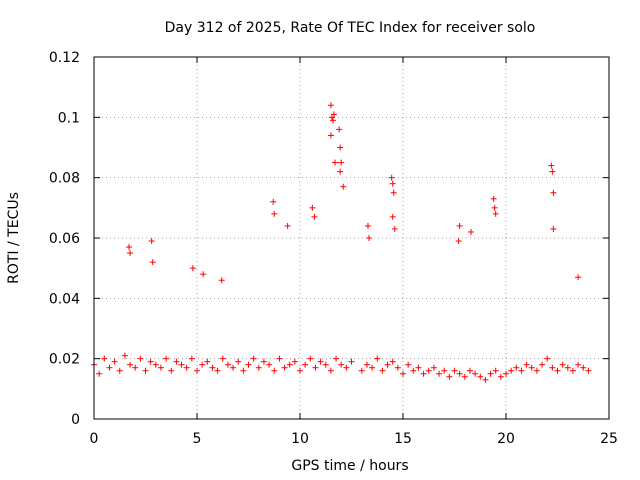 The image size is (640, 480). Describe the element at coordinates (94, 439) in the screenshot. I see `x-tick-label: 0` at that location.